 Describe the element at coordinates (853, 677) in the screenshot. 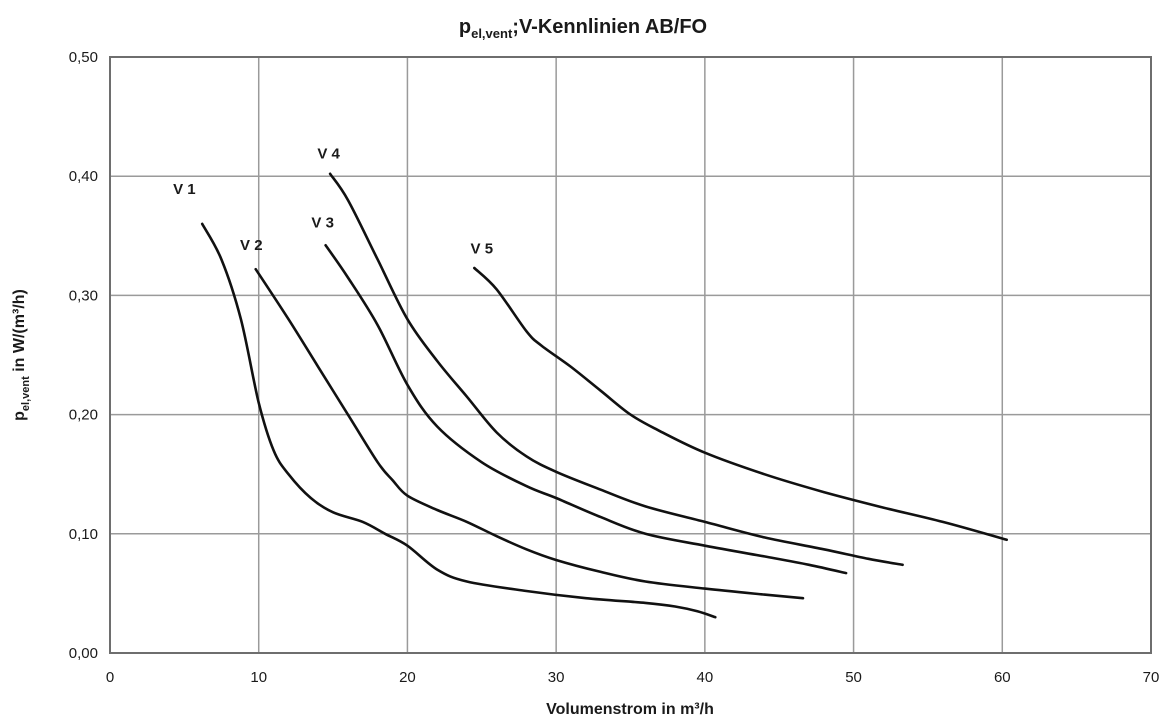

I see `x-tick-label: 50` at that location.